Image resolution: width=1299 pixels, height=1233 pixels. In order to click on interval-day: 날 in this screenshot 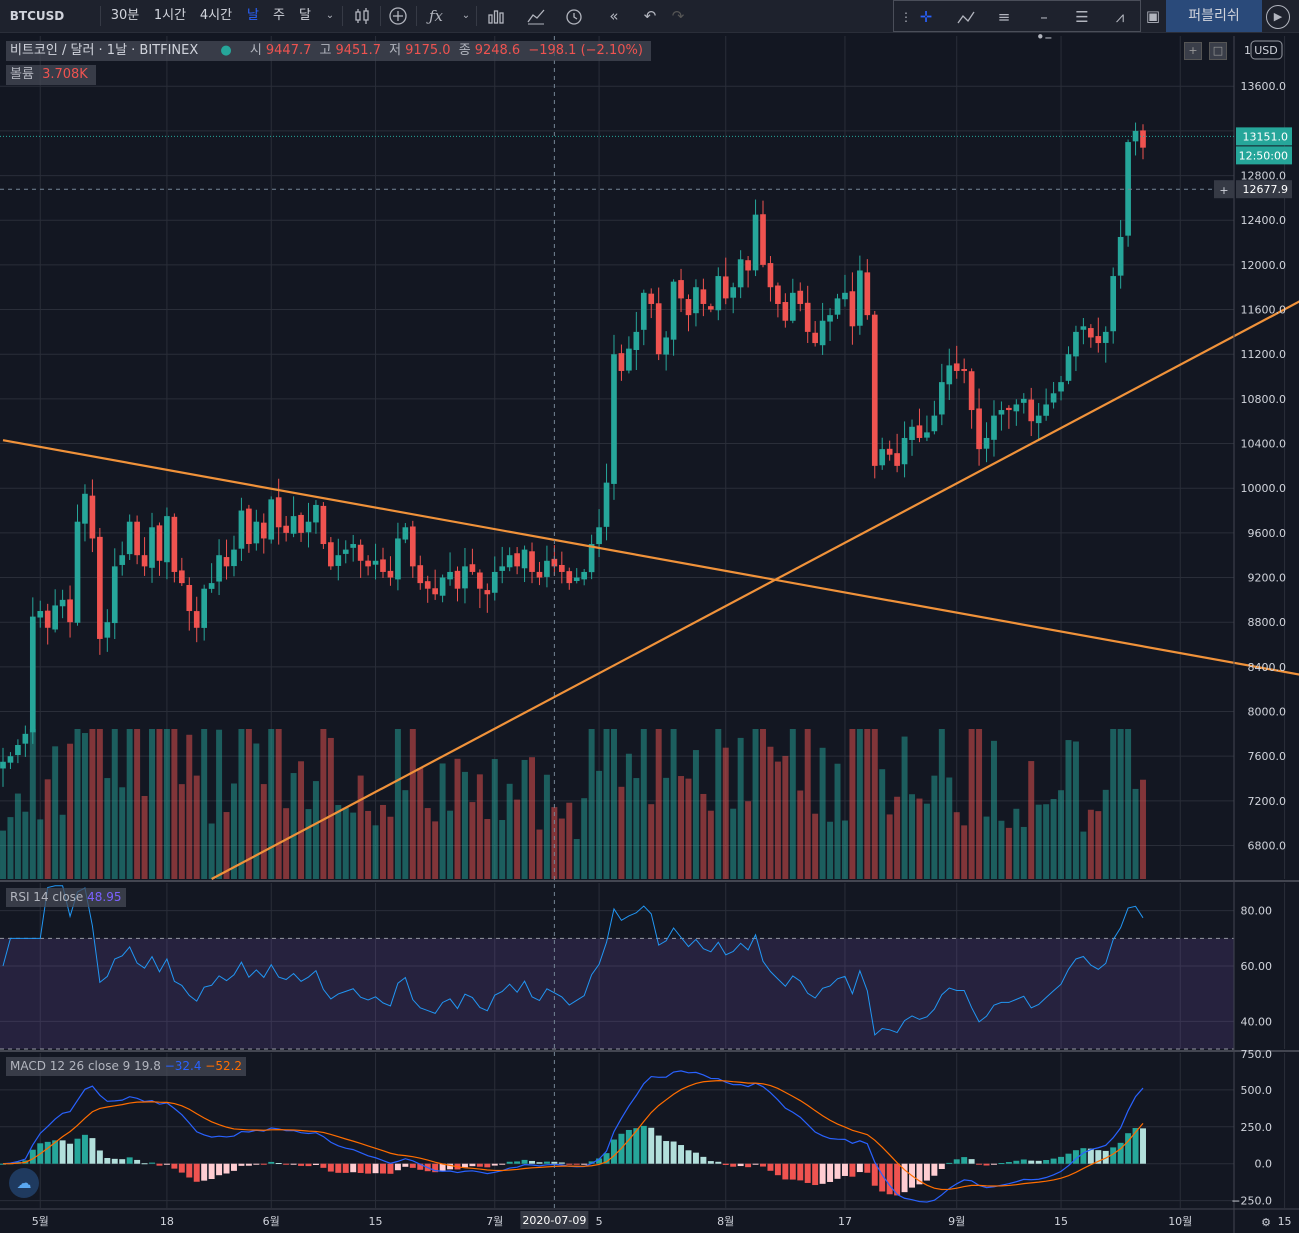, I will do `click(253, 15)`.